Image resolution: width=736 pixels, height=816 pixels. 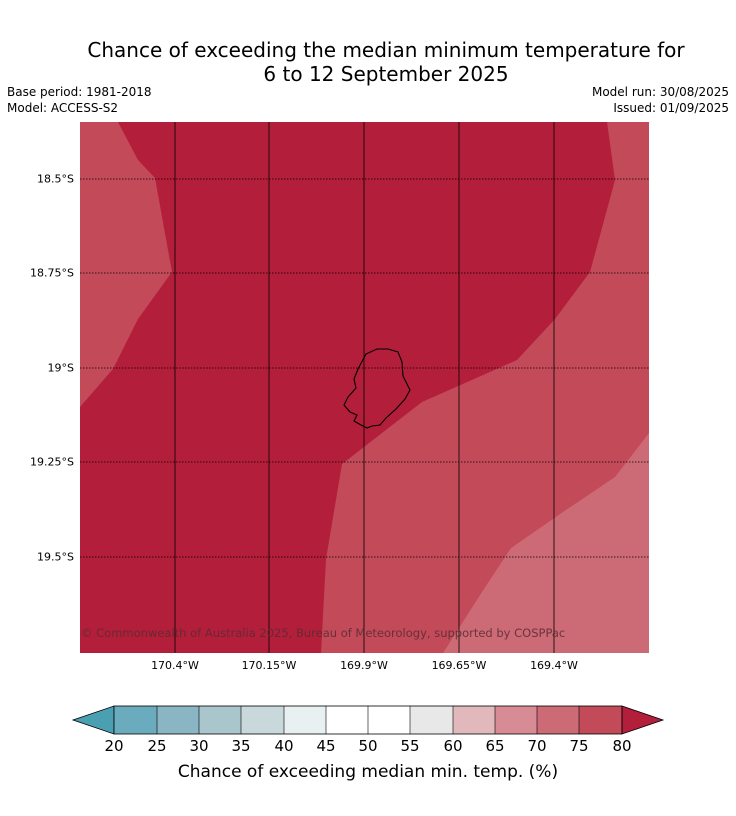 I want to click on lon-label-170-4: 170.4°W, so click(x=175, y=665).